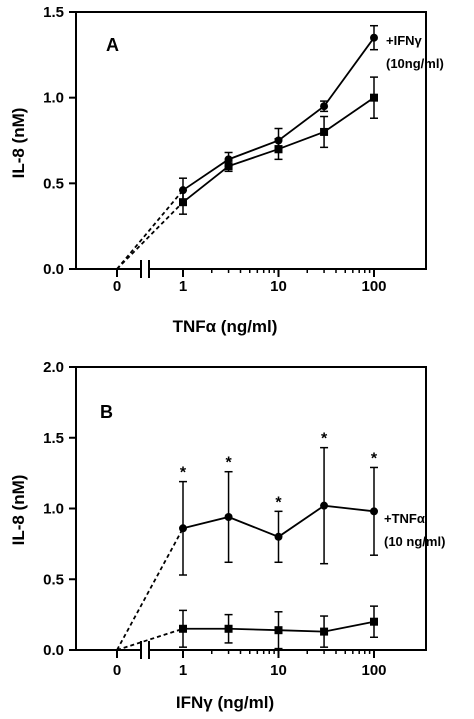 The image size is (474, 719). What do you see at coordinates (414, 541) in the screenshot?
I see `series-annotation: (10 ng/ml)` at bounding box center [414, 541].